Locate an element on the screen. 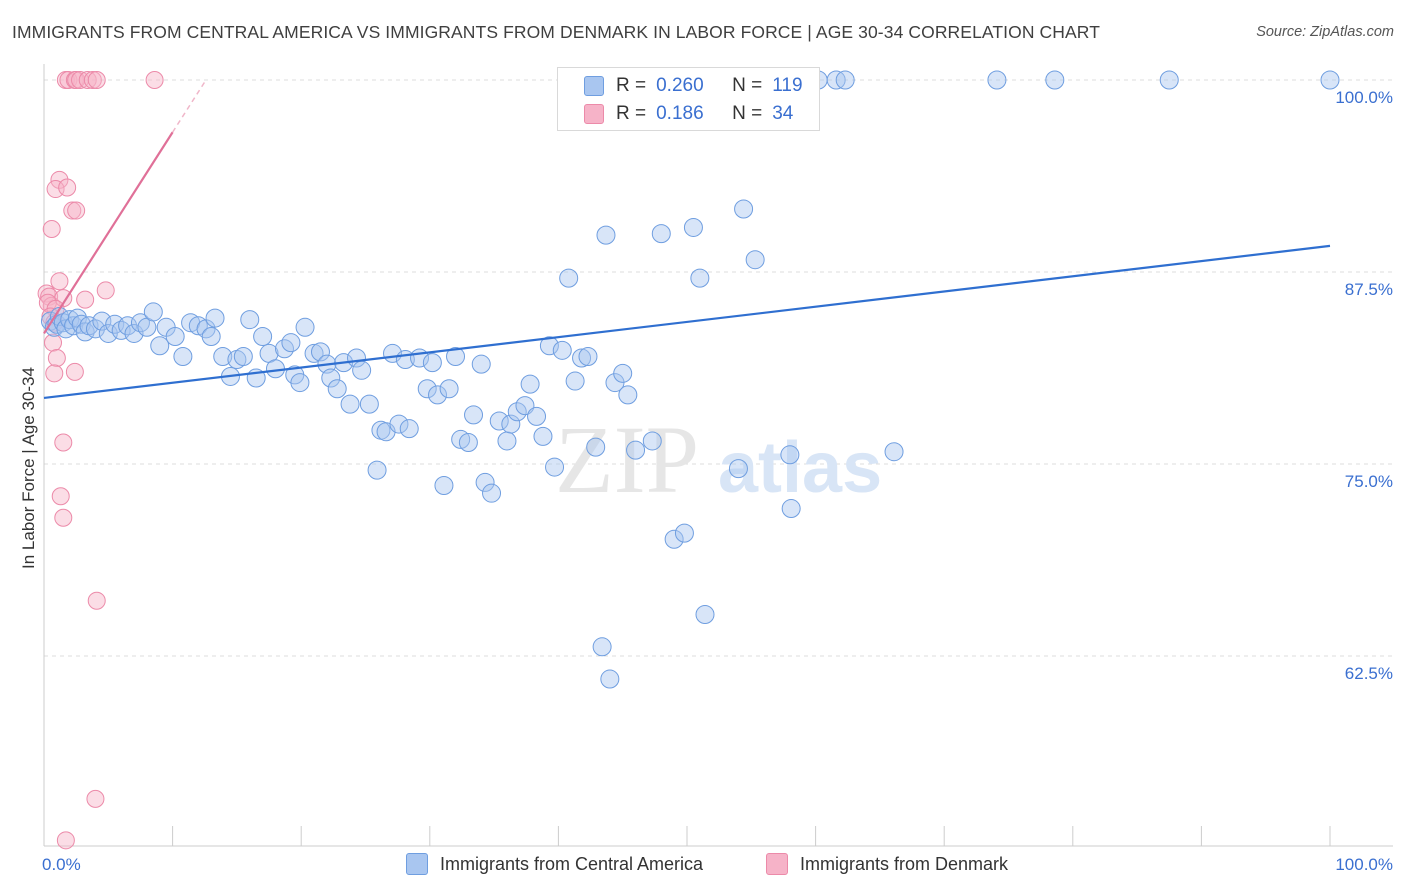  trend-line-denmark is located at coordinates (108, 233).